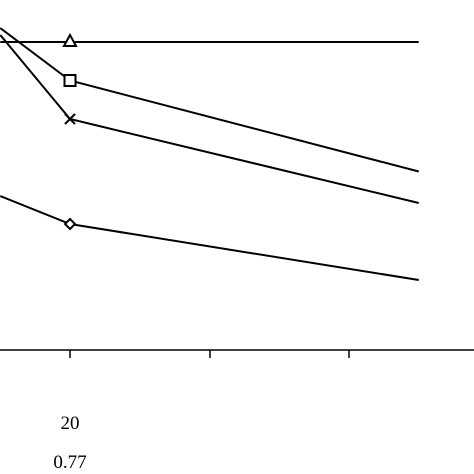 This screenshot has width=474, height=474. What do you see at coordinates (70, 224) in the screenshot?
I see `series-diamond-point` at bounding box center [70, 224].